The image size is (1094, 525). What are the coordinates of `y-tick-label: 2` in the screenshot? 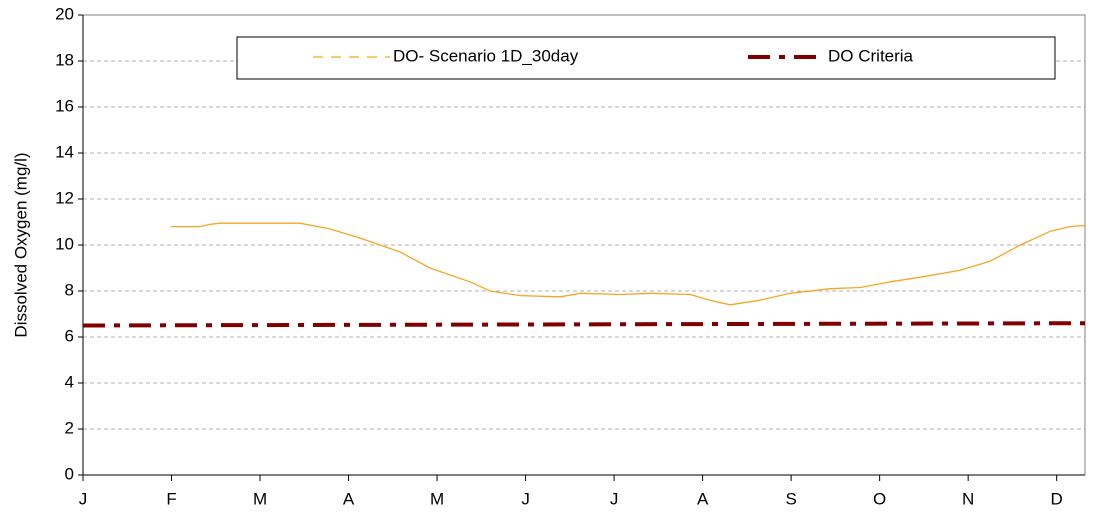 It's located at (69, 427).